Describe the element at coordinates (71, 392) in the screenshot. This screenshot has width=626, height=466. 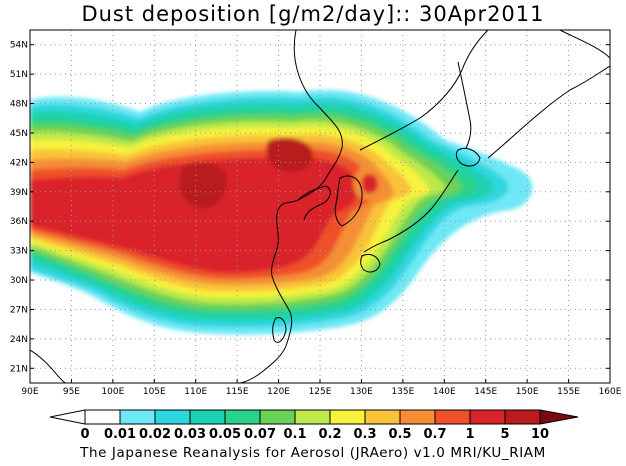
I see `tick-label-lon: 95E` at that location.